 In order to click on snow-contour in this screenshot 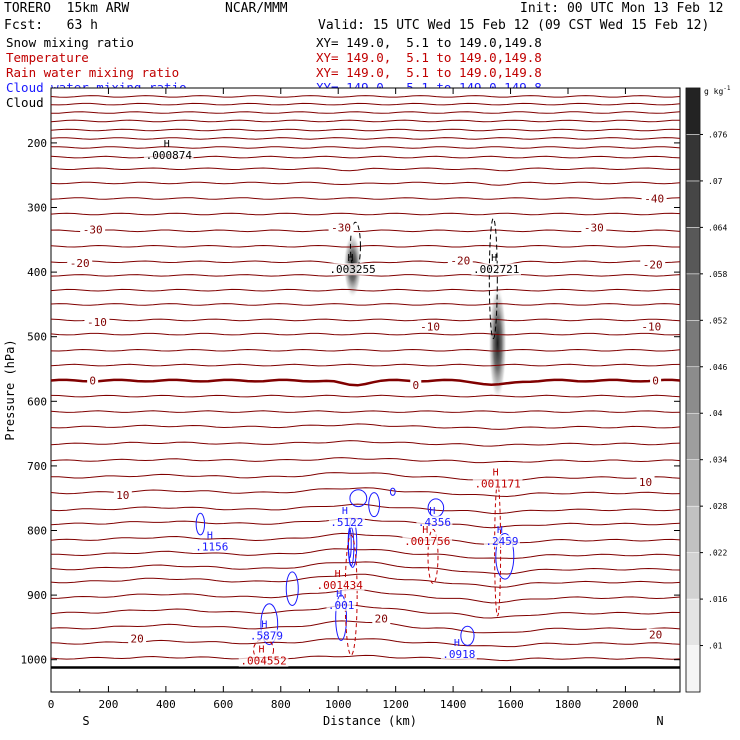, I will do `click(493, 279)`.